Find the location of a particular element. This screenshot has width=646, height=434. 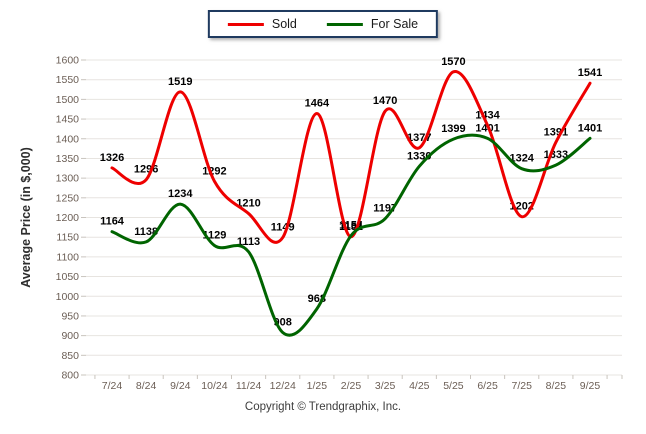

data-label: 1292 is located at coordinates (214, 171).